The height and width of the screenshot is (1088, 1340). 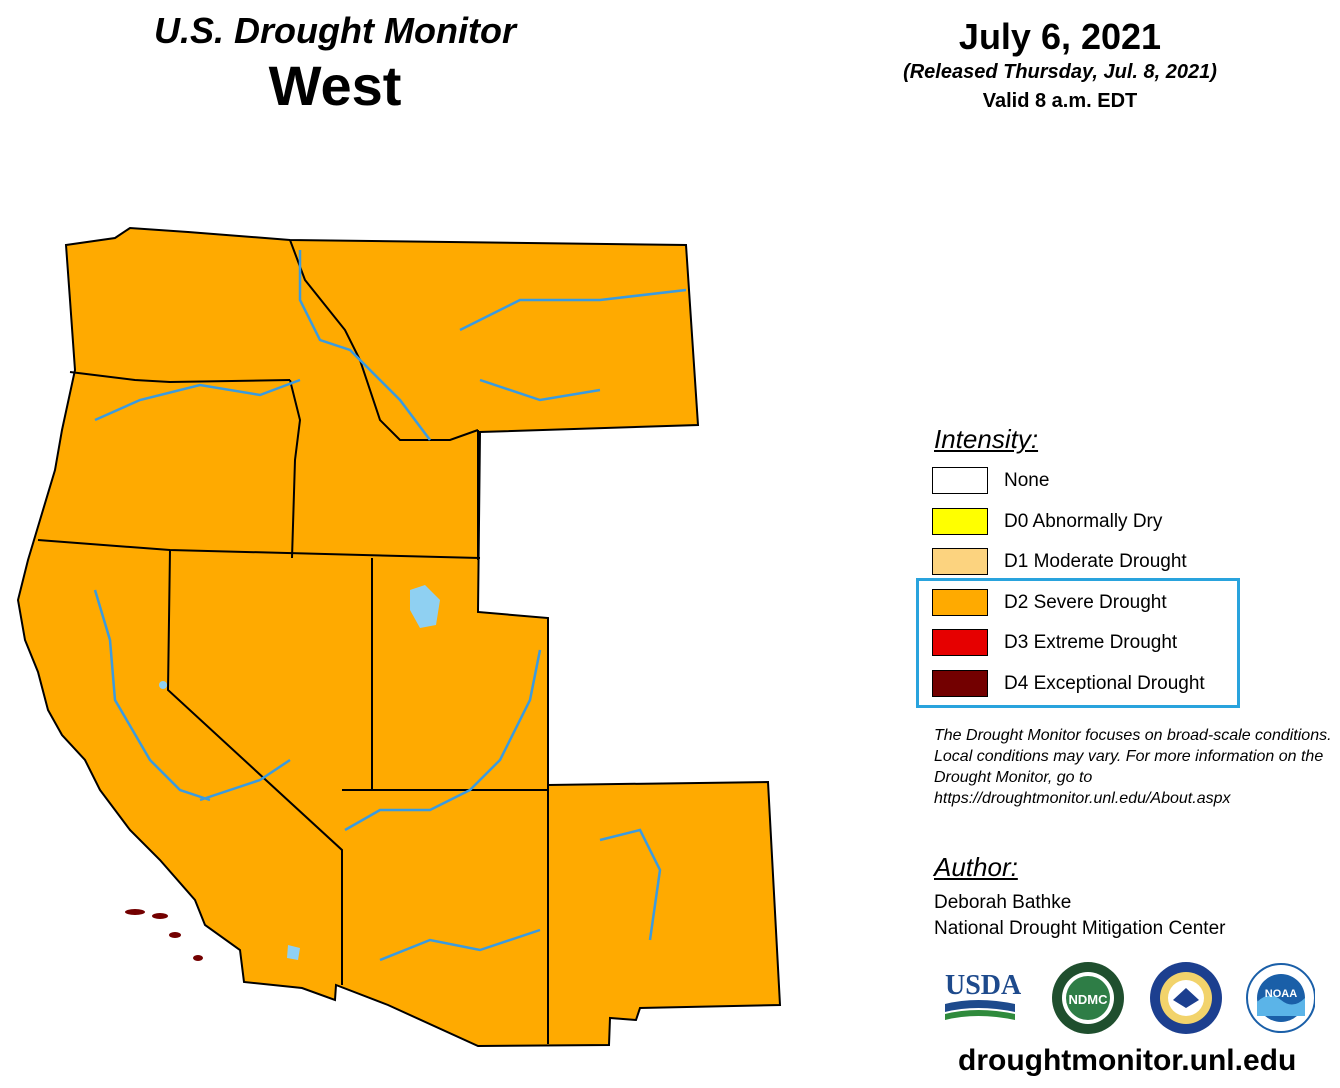 I want to click on legend-label: None, so click(x=1027, y=480).